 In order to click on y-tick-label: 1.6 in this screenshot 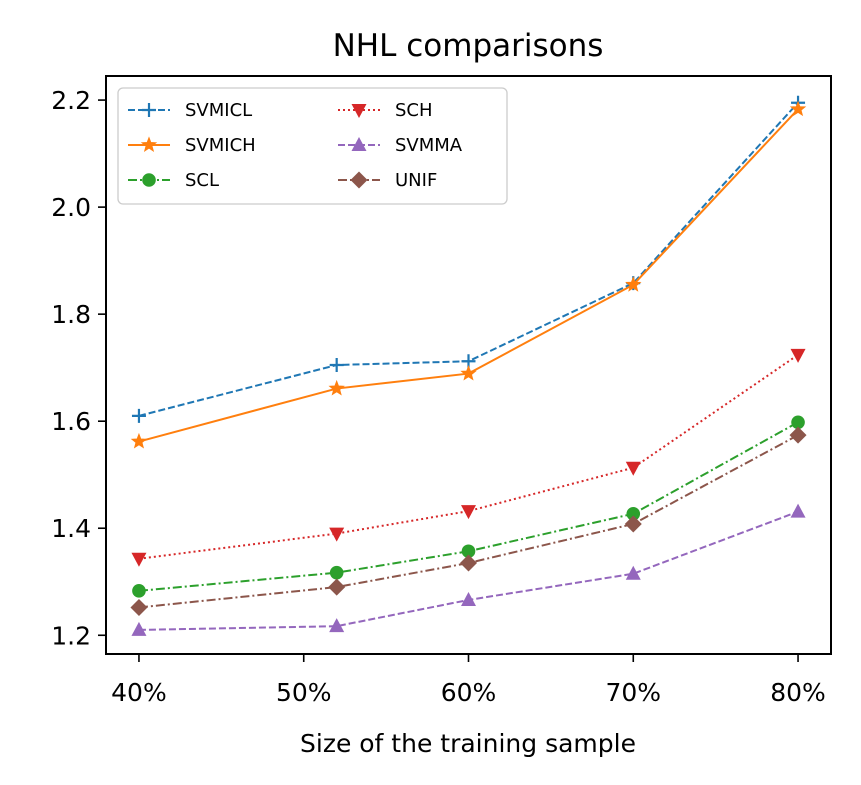, I will do `click(71, 421)`.